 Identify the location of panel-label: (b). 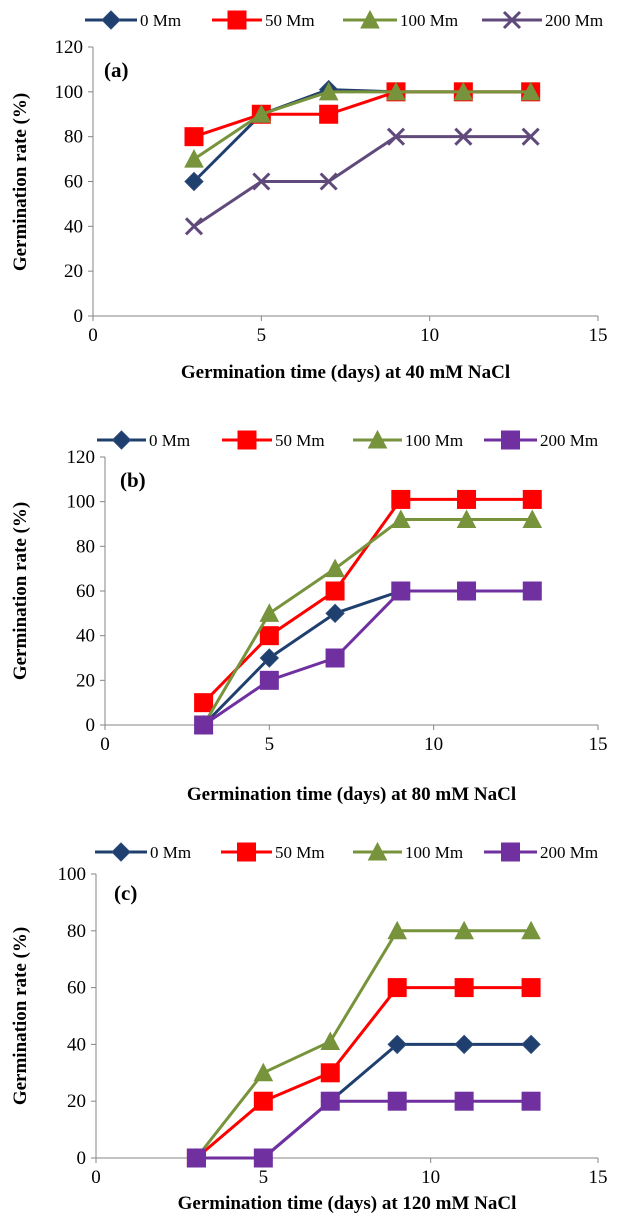
(133, 480).